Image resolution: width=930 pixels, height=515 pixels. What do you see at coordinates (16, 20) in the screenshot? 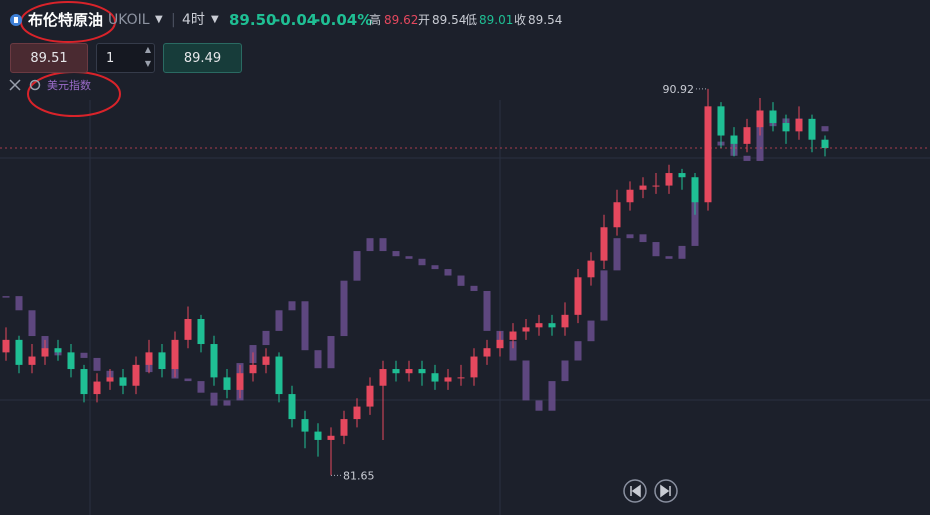
I see `symbol-icon-mark` at bounding box center [16, 20].